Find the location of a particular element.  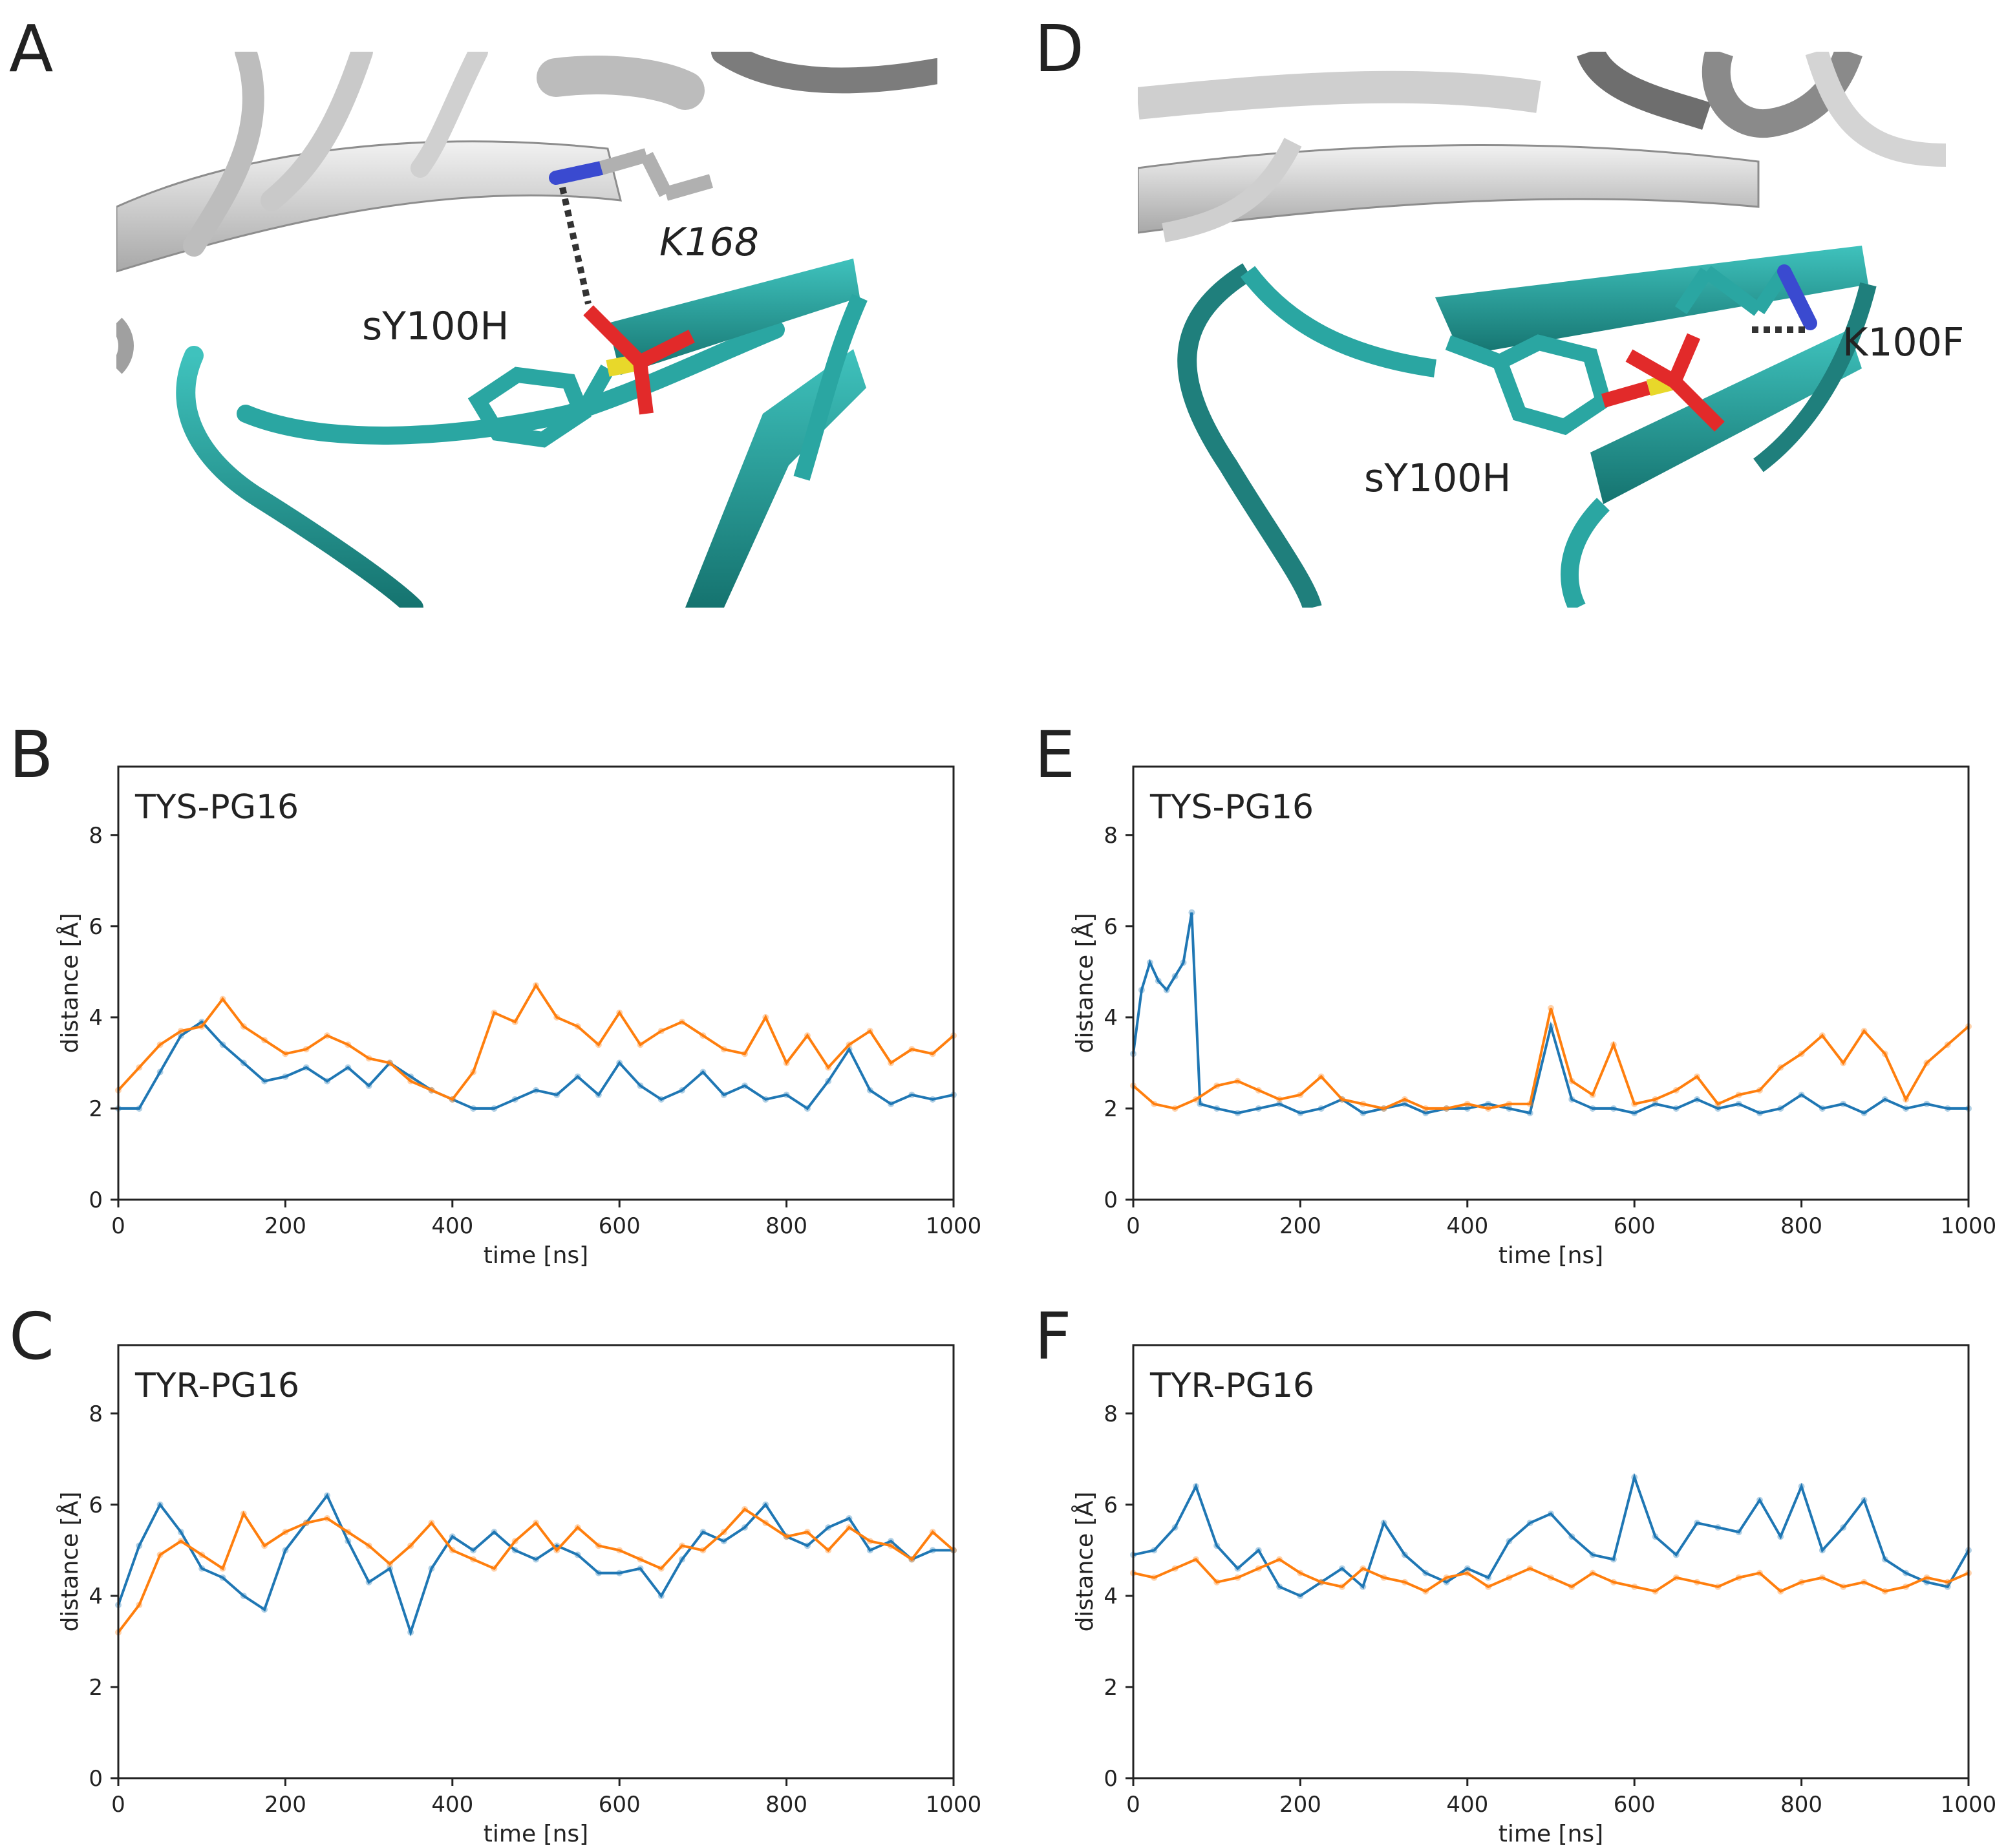

x-tick-label: 600 is located at coordinates (1635, 1226).